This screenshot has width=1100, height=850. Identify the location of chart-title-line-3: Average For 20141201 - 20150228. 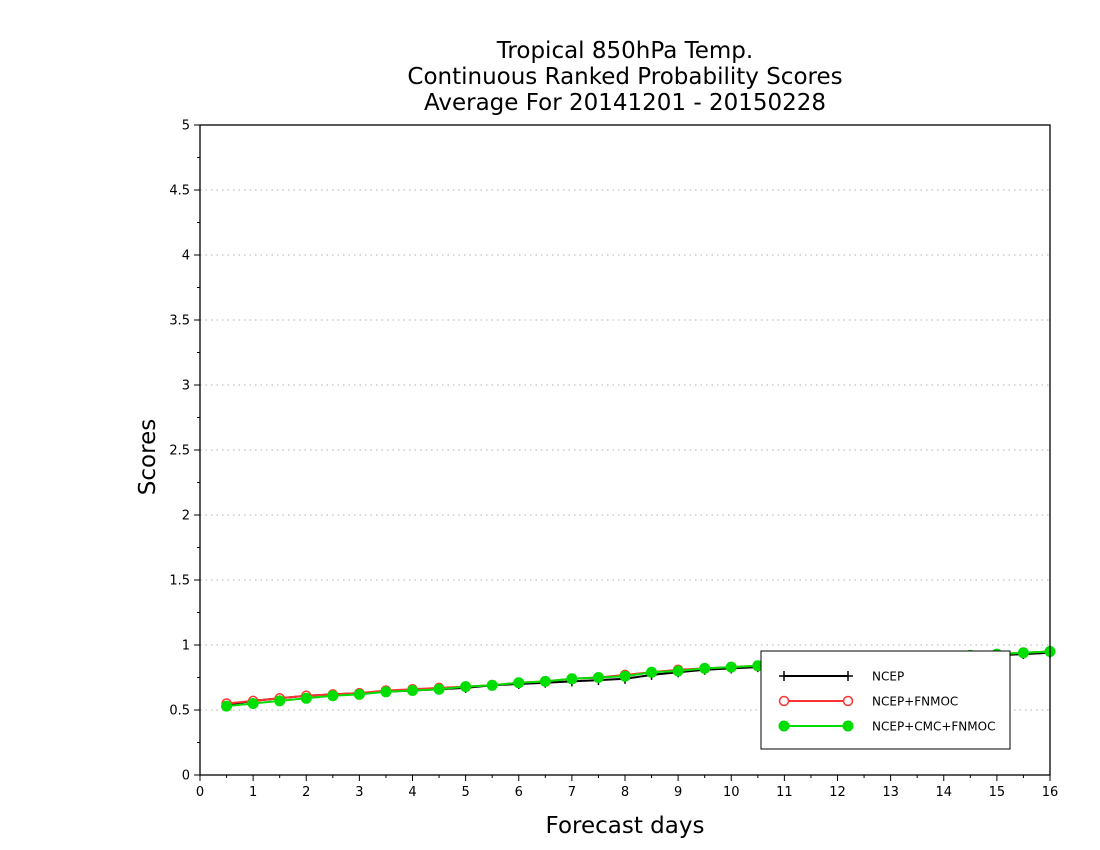
(625, 103).